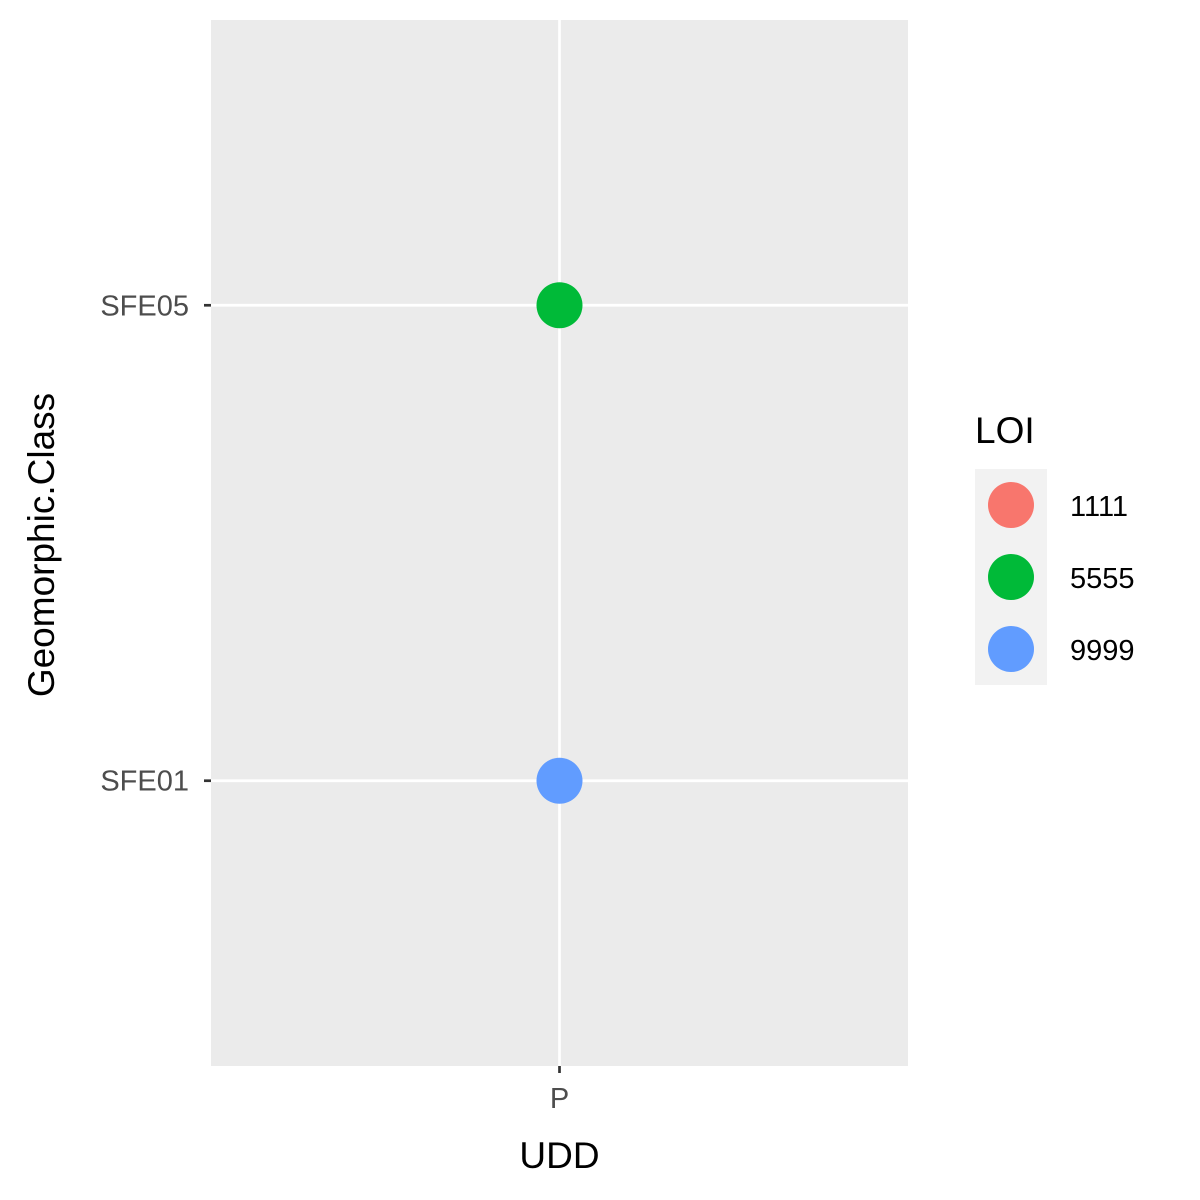 The height and width of the screenshot is (1200, 1200). What do you see at coordinates (144, 306) in the screenshot?
I see `y-tick-label: SFE05` at bounding box center [144, 306].